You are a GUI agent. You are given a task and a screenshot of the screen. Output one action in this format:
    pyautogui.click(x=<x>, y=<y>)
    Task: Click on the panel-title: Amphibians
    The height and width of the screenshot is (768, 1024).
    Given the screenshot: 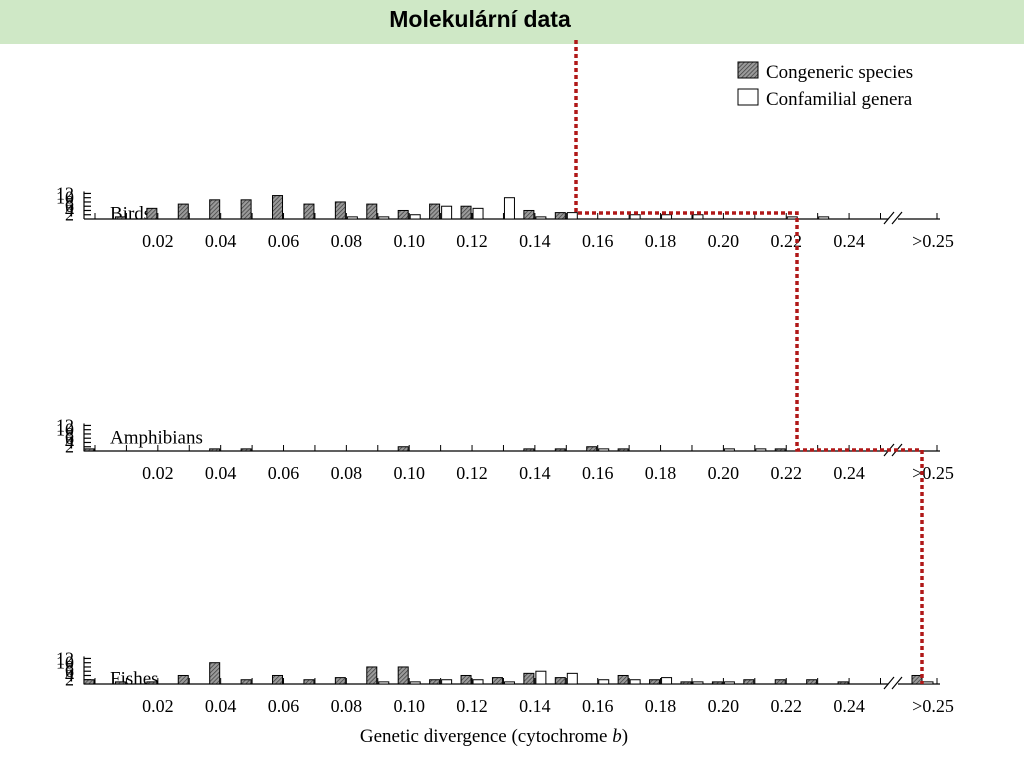 What is the action you would take?
    pyautogui.click(x=156, y=437)
    